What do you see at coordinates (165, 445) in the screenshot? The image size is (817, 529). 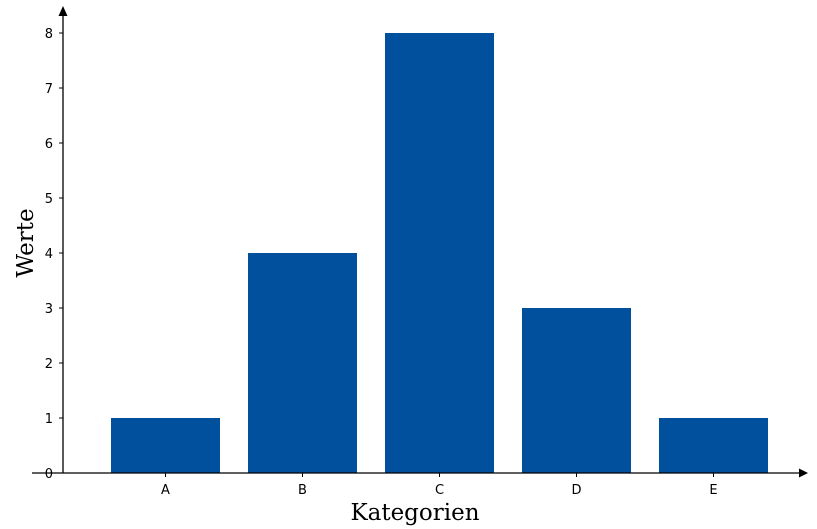 I see `bar-A` at bounding box center [165, 445].